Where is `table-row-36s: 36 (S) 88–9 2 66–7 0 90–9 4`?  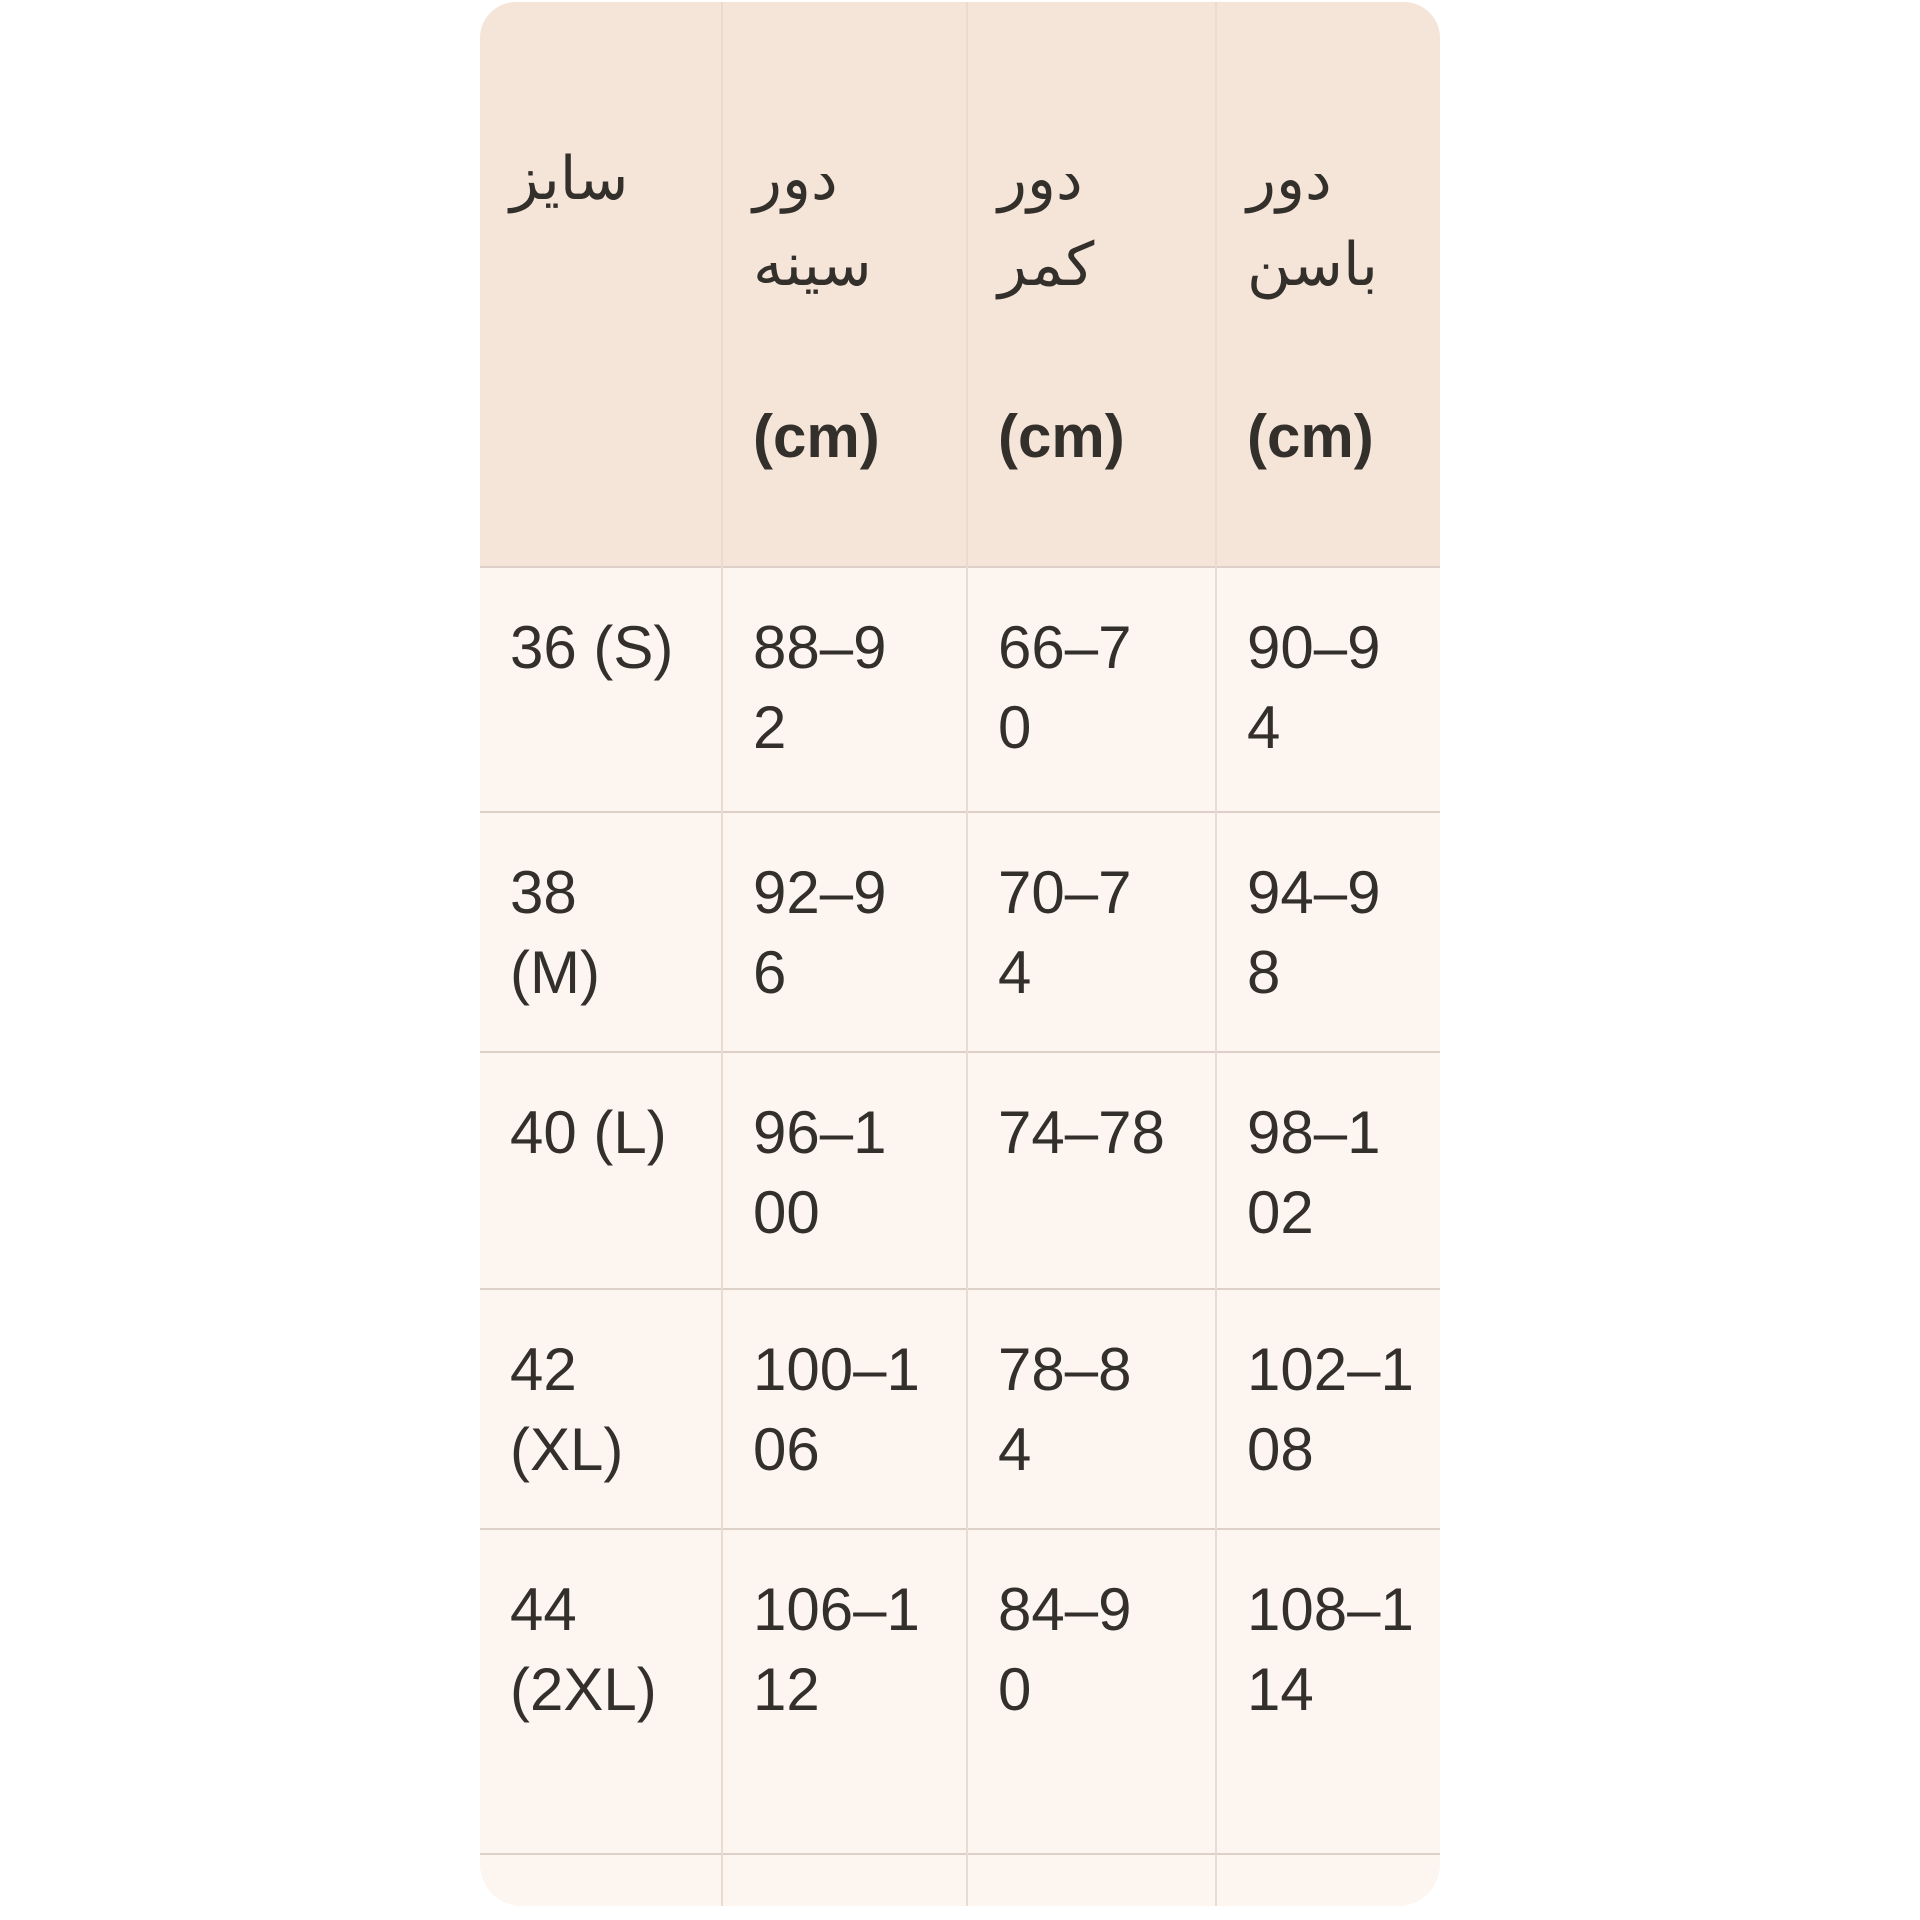 table-row-36s: 36 (S) 88–9 2 66–7 0 90–9 4 is located at coordinates (960, 689).